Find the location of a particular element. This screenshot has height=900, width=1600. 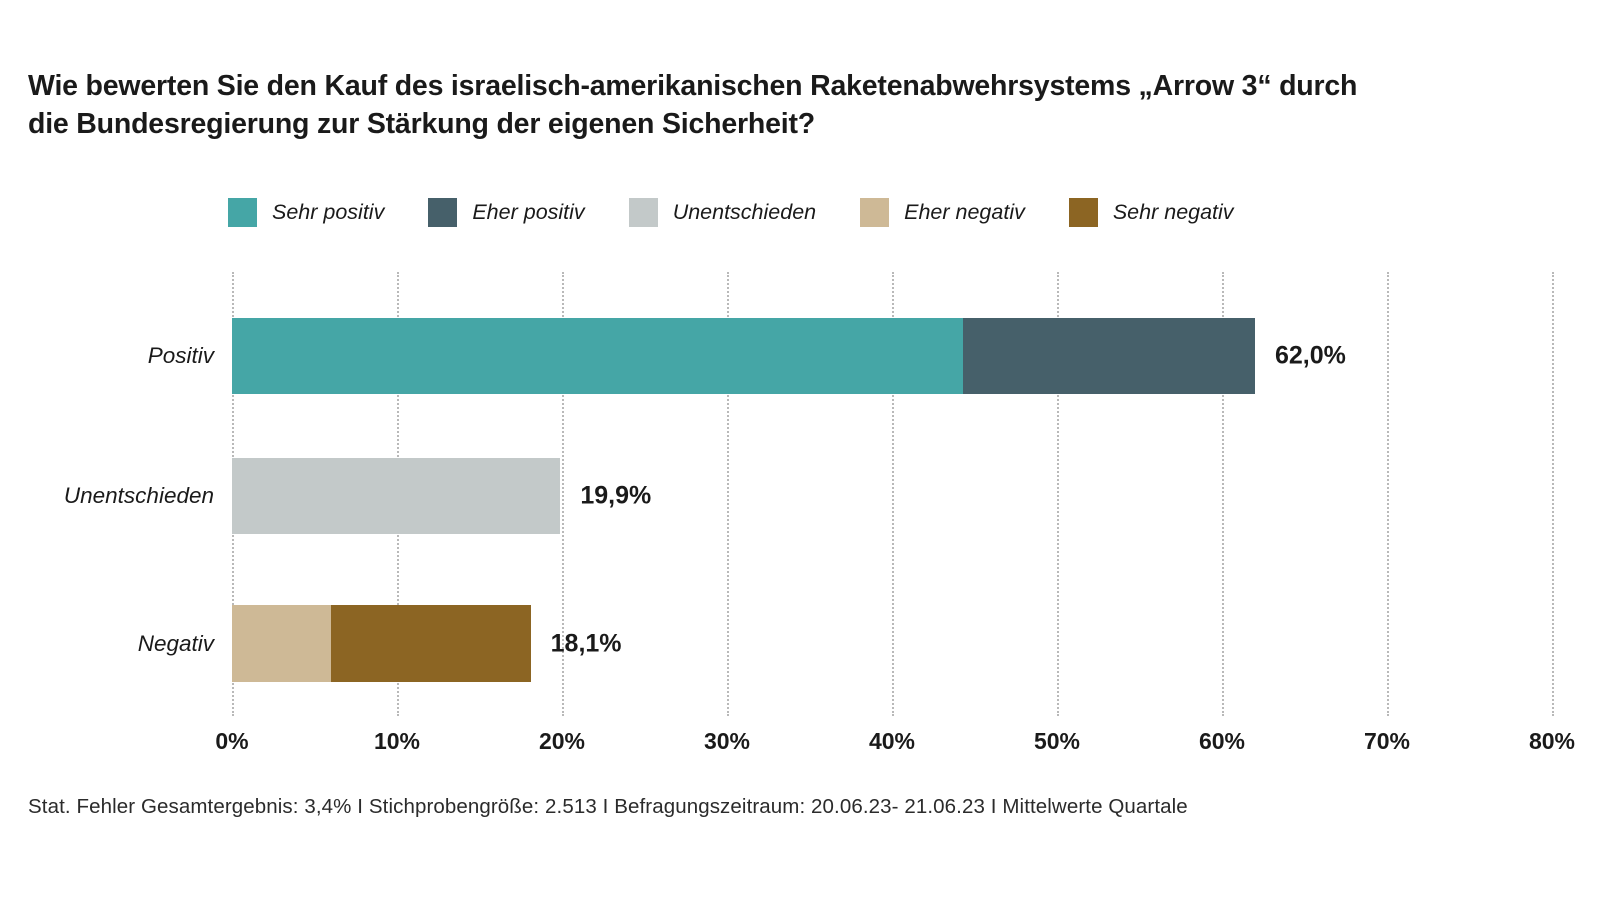

legend-item-label: Sehr positiv is located at coordinates (328, 212).